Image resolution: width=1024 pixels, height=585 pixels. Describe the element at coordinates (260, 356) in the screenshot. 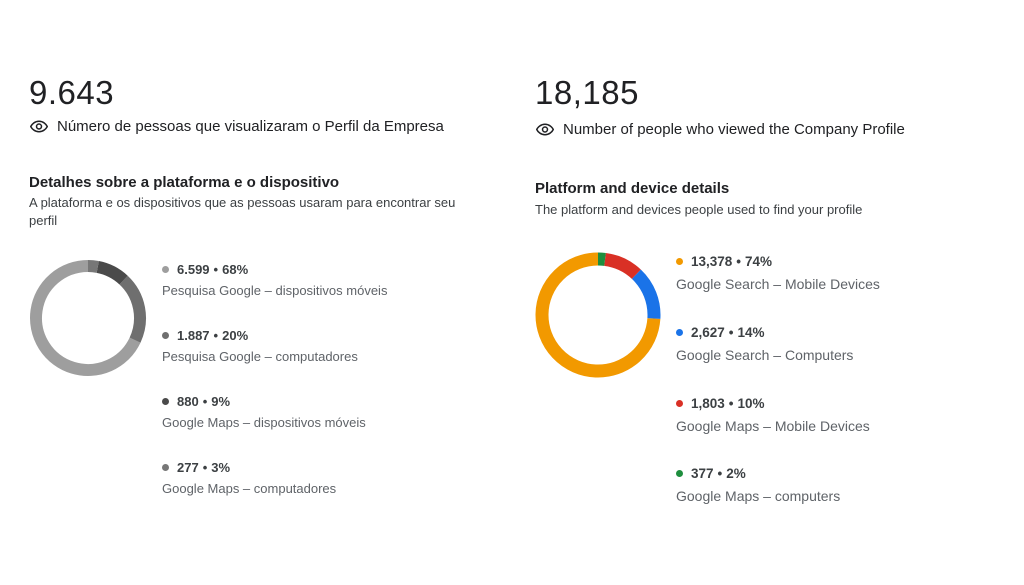

I see `legend-label: Pesquisa Google – computadores` at that location.